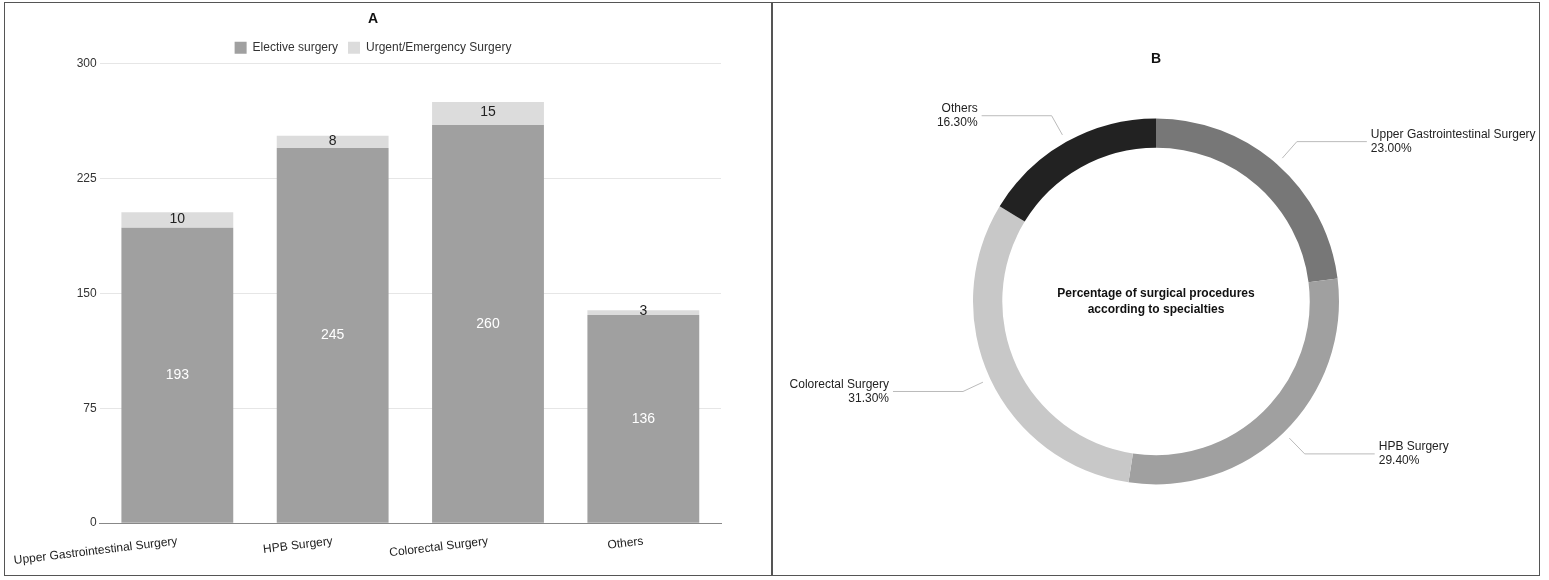  I want to click on data-label: 10, so click(177, 217).